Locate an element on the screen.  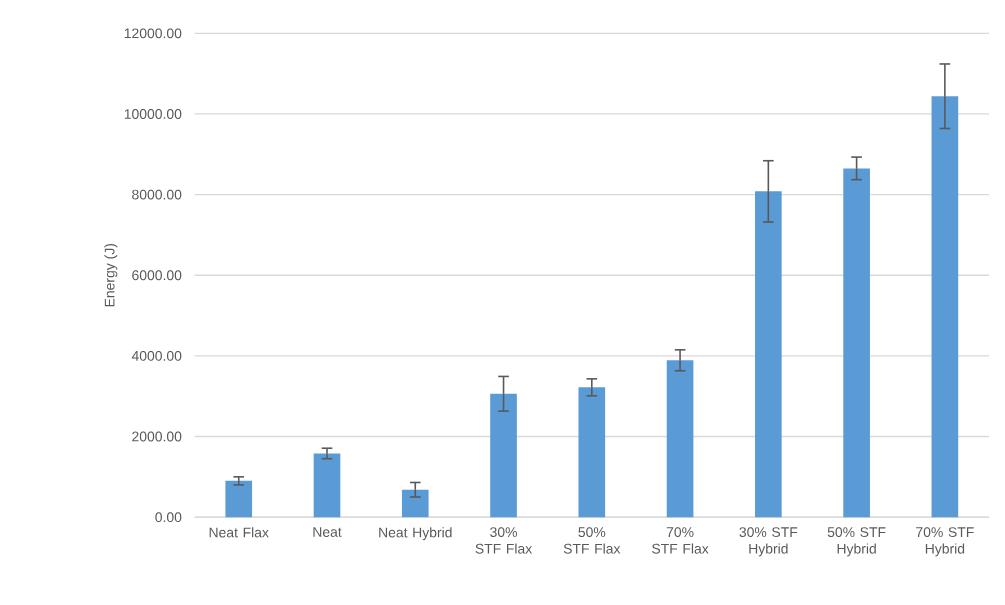
x-tick-label: Neat Flax is located at coordinates (239, 532).